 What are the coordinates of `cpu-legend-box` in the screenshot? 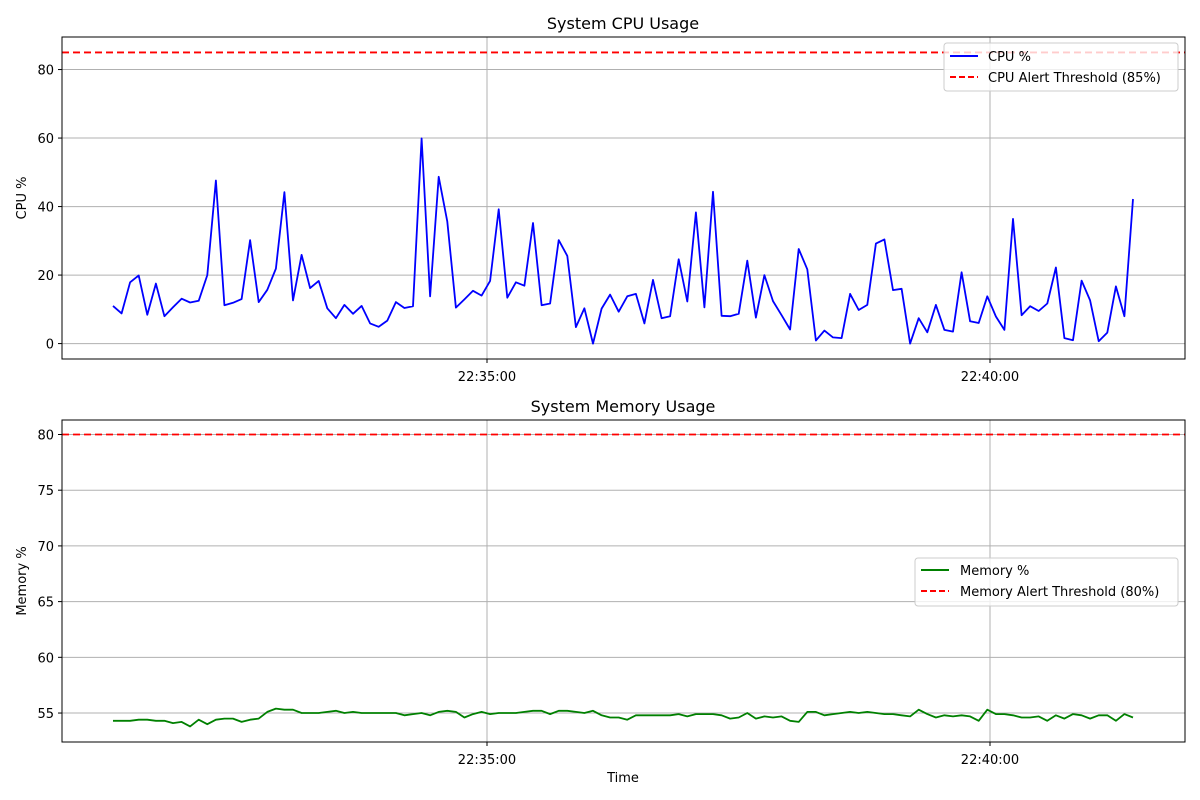 It's located at (1061, 67).